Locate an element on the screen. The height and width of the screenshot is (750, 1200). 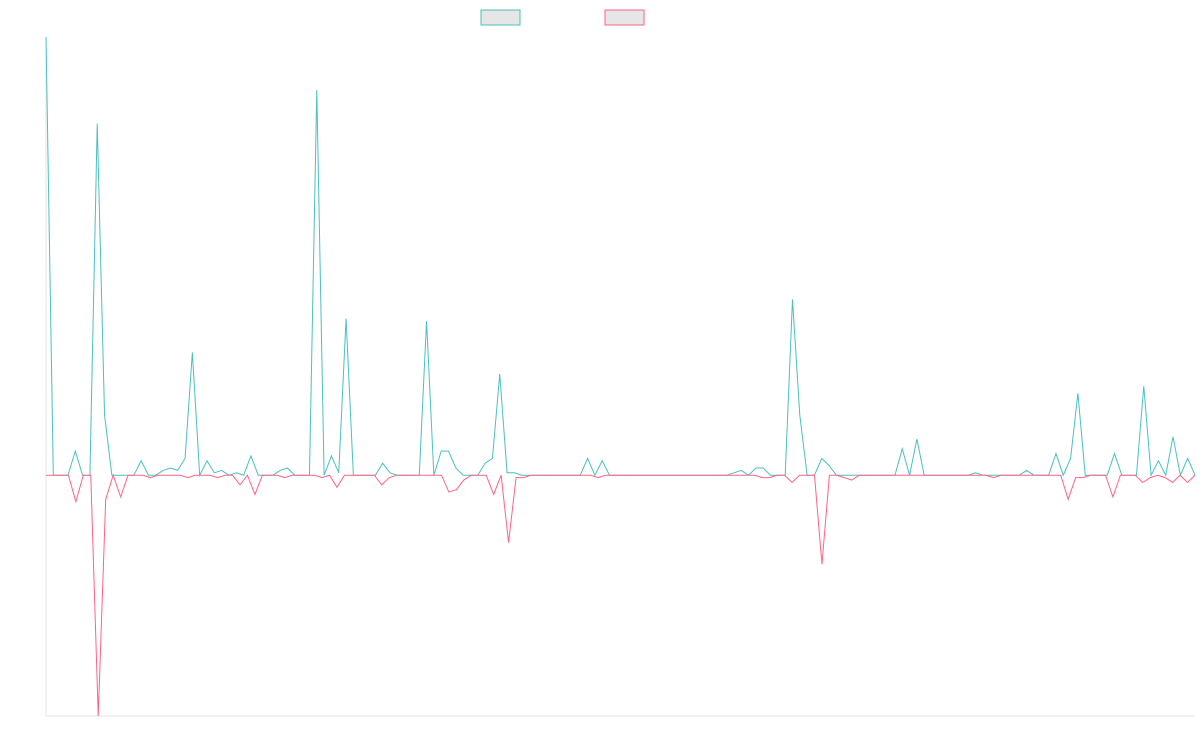
legend is located at coordinates (562, 17).